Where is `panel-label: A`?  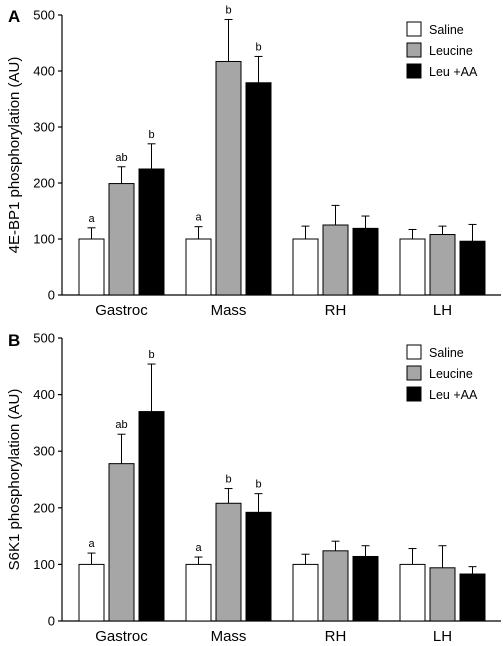
panel-label: A is located at coordinates (14, 16).